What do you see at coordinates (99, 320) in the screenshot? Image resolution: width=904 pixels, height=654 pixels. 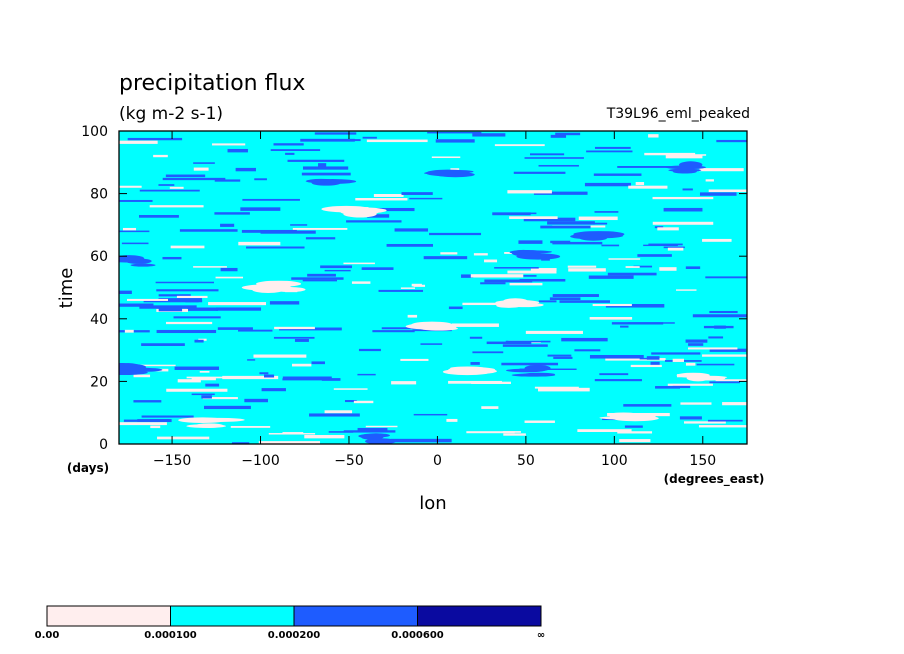 I see `y-tick-label: 40` at bounding box center [99, 320].